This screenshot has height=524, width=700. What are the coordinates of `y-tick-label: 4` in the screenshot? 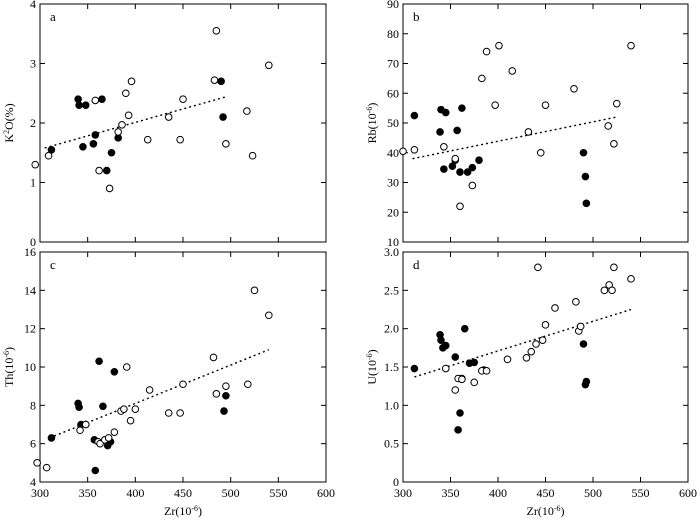 It's located at (33, 482).